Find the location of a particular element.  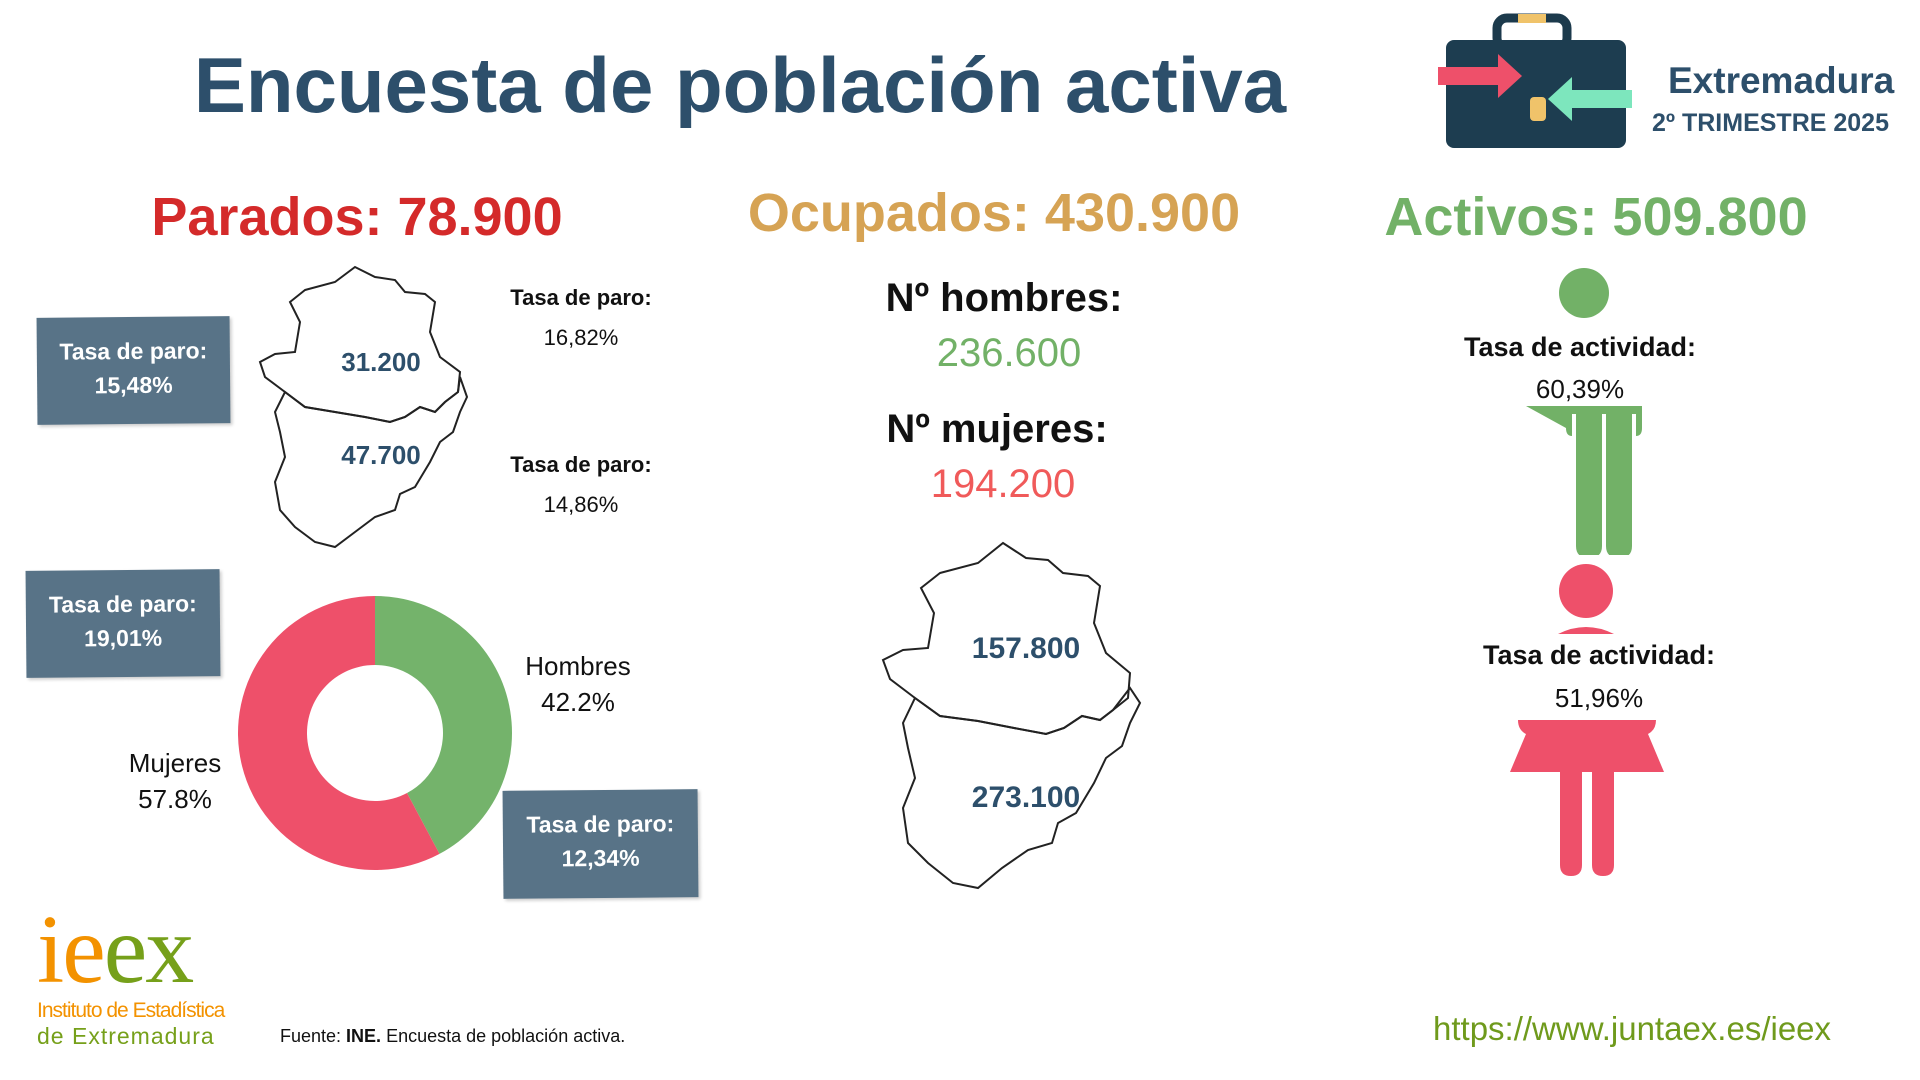

hombres-count: 236.600 is located at coordinates (1009, 353).